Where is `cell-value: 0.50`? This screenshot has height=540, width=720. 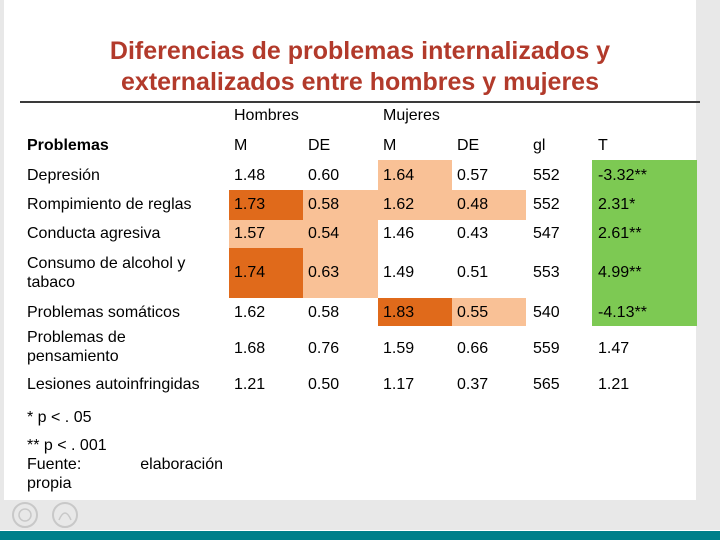
cell-value: 0.50 is located at coordinates (324, 384).